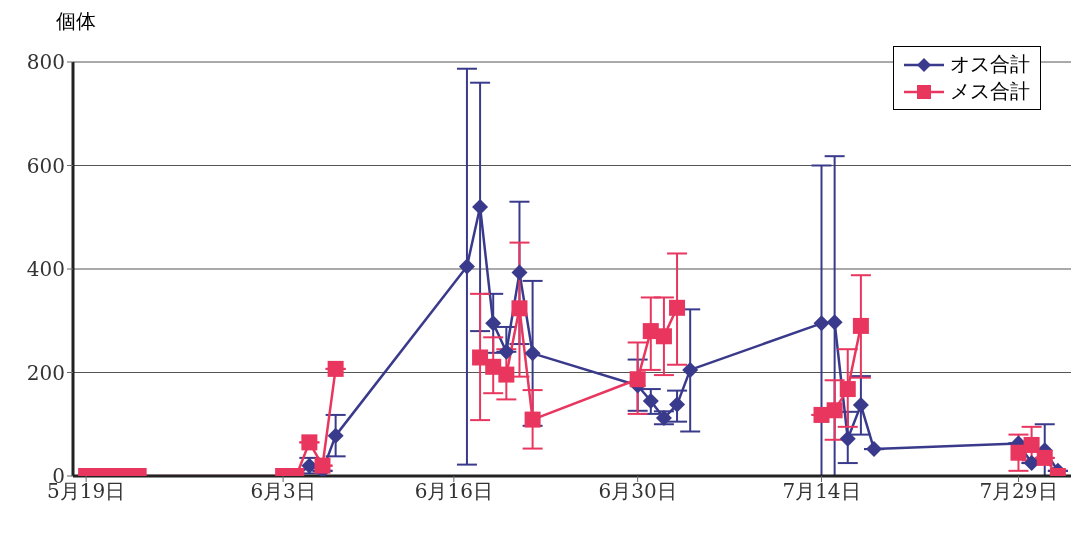 This screenshot has width=1079, height=534. Describe the element at coordinates (1018, 491) in the screenshot. I see `x-tick-label: 7月29日` at that location.